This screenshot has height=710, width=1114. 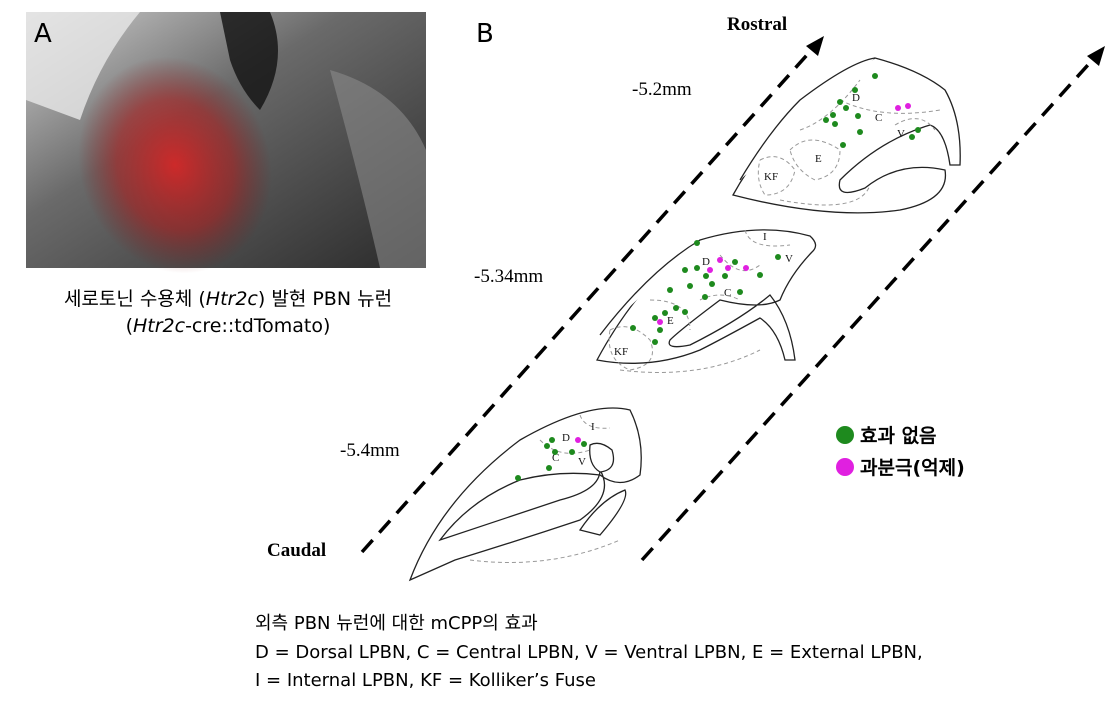 What do you see at coordinates (135, 299) in the screenshot?
I see `caption-part: 세로토닌 수용체 (` at bounding box center [135, 299].